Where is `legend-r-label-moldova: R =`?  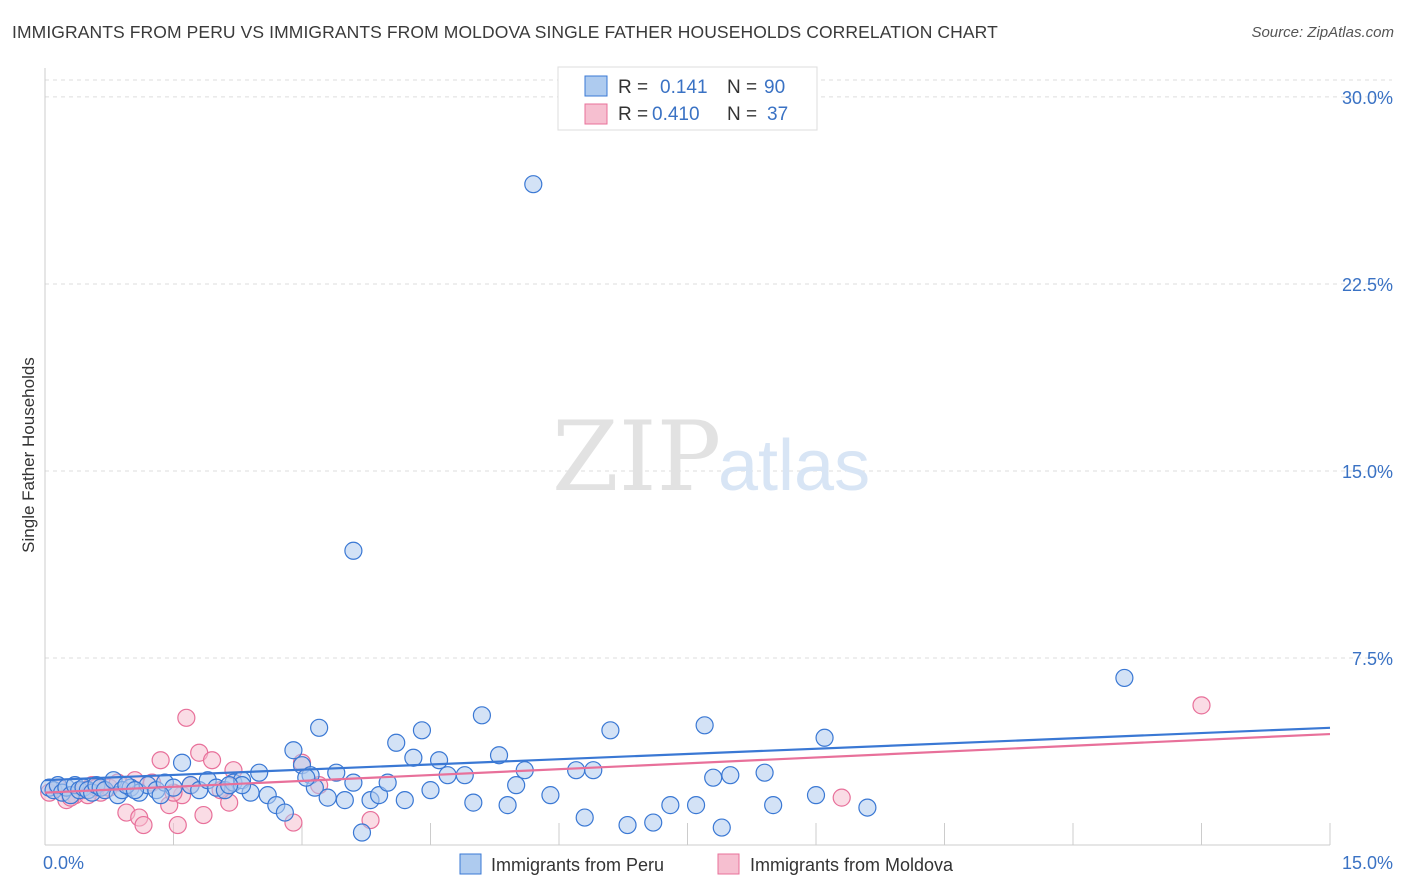 legend-r-label-moldova: R = is located at coordinates (633, 114).